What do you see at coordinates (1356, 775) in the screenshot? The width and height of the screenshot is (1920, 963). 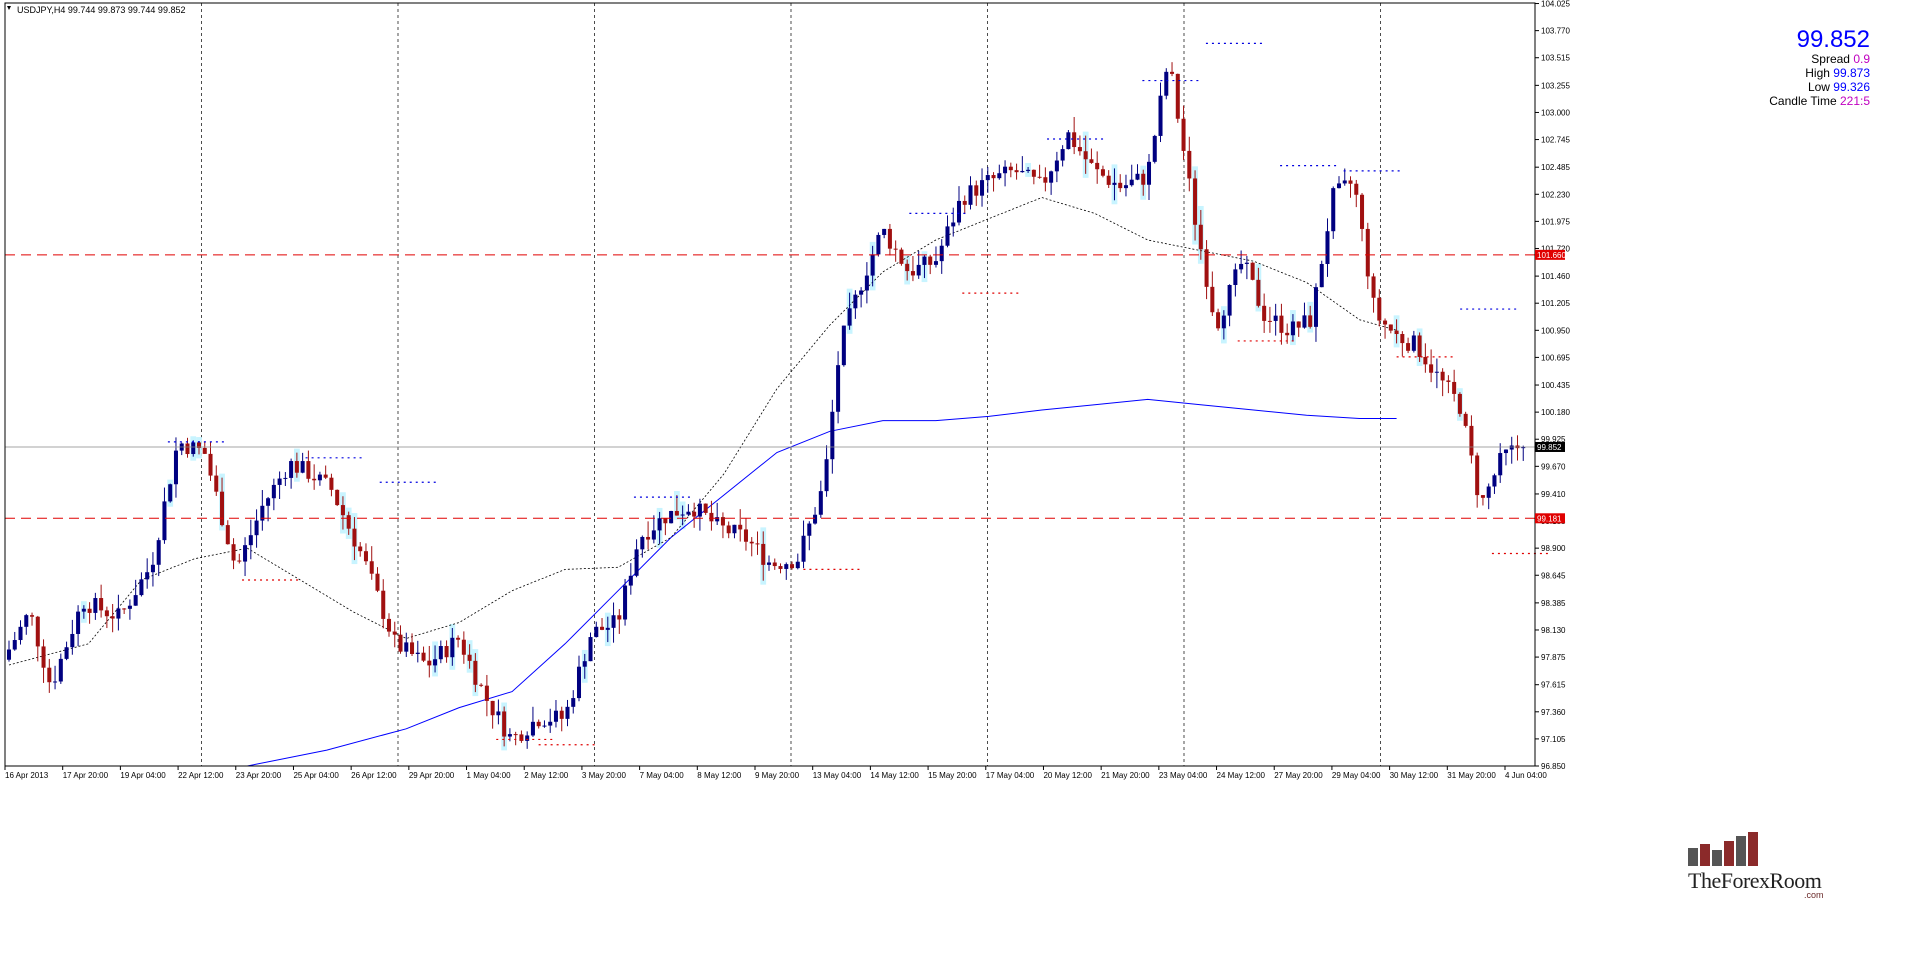 I see `x-tick-label: 29 May 04:00` at bounding box center [1356, 775].